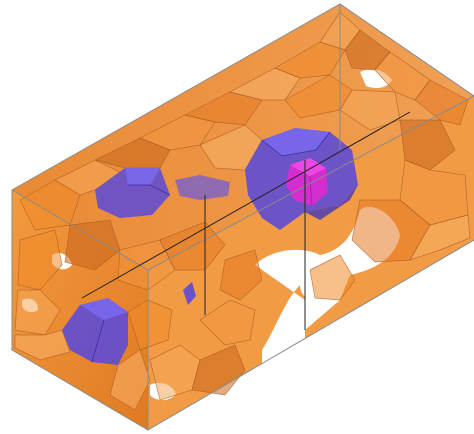 The image size is (474, 434). What do you see at coordinates (202, 187) in the screenshot?
I see `blue-cluster-small` at bounding box center [202, 187].